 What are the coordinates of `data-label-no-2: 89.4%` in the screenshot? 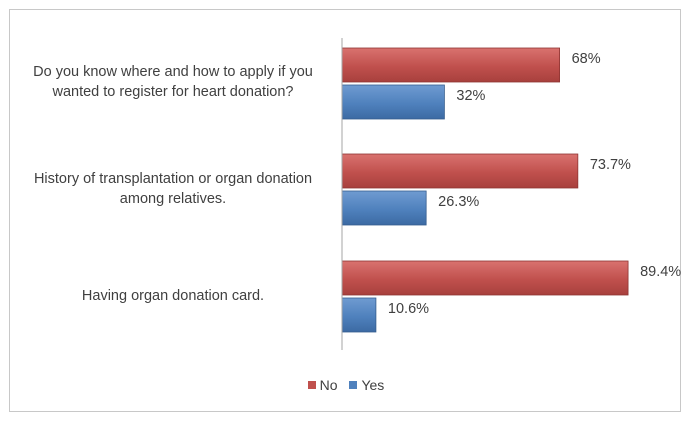 It's located at (660, 272).